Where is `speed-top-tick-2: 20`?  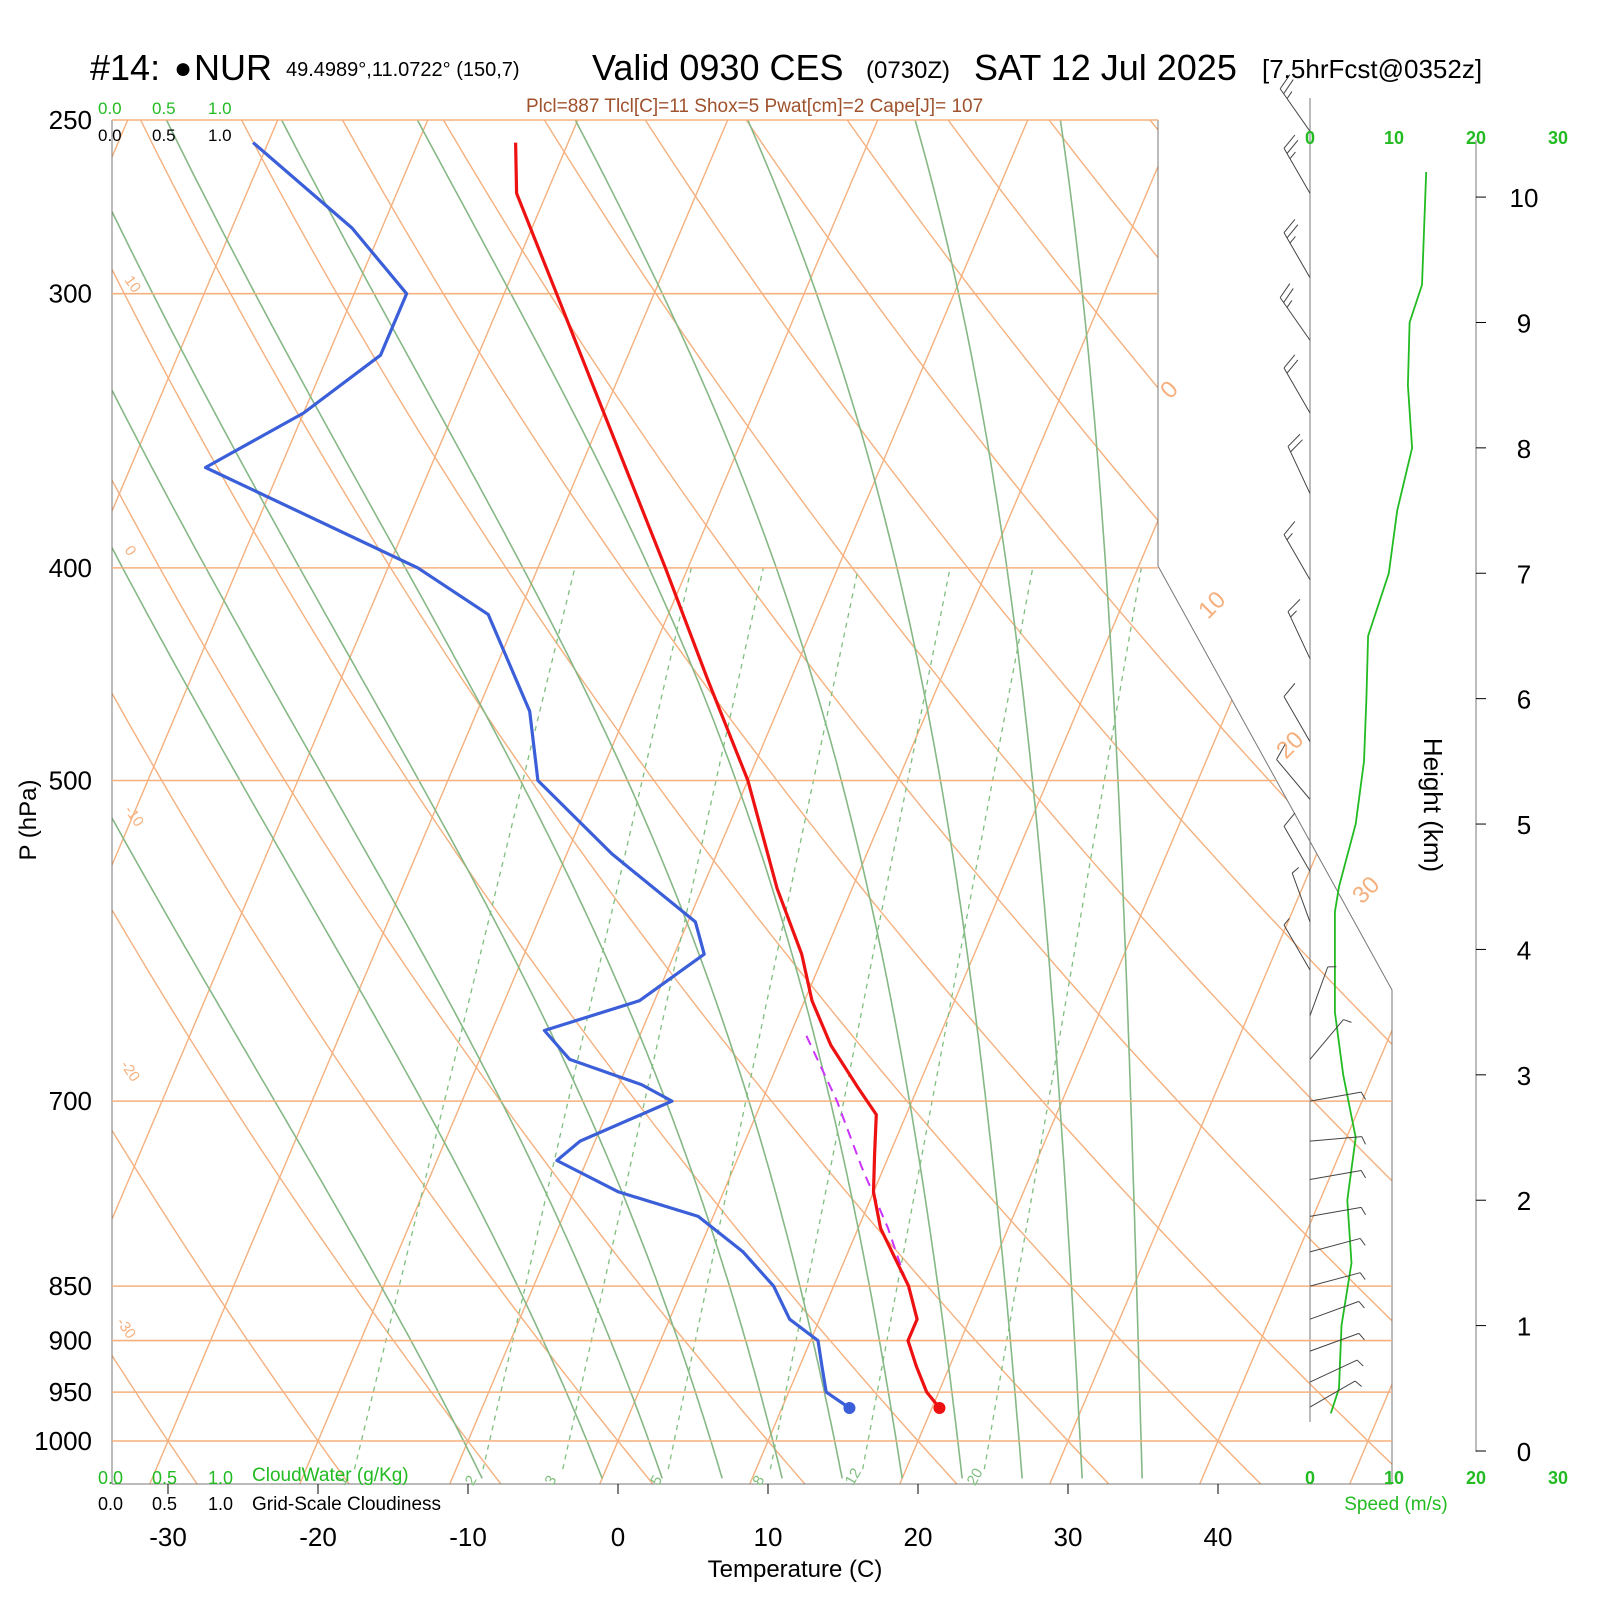 speed-top-tick-2: 20 is located at coordinates (1476, 138).